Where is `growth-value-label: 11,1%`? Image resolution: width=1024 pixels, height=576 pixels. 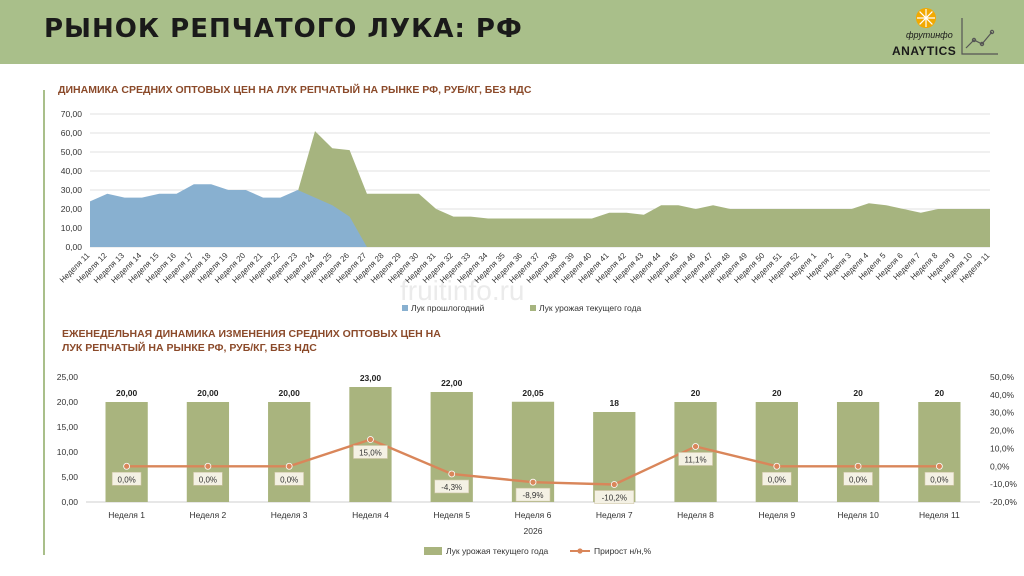 growth-value-label: 11,1% is located at coordinates (695, 459).